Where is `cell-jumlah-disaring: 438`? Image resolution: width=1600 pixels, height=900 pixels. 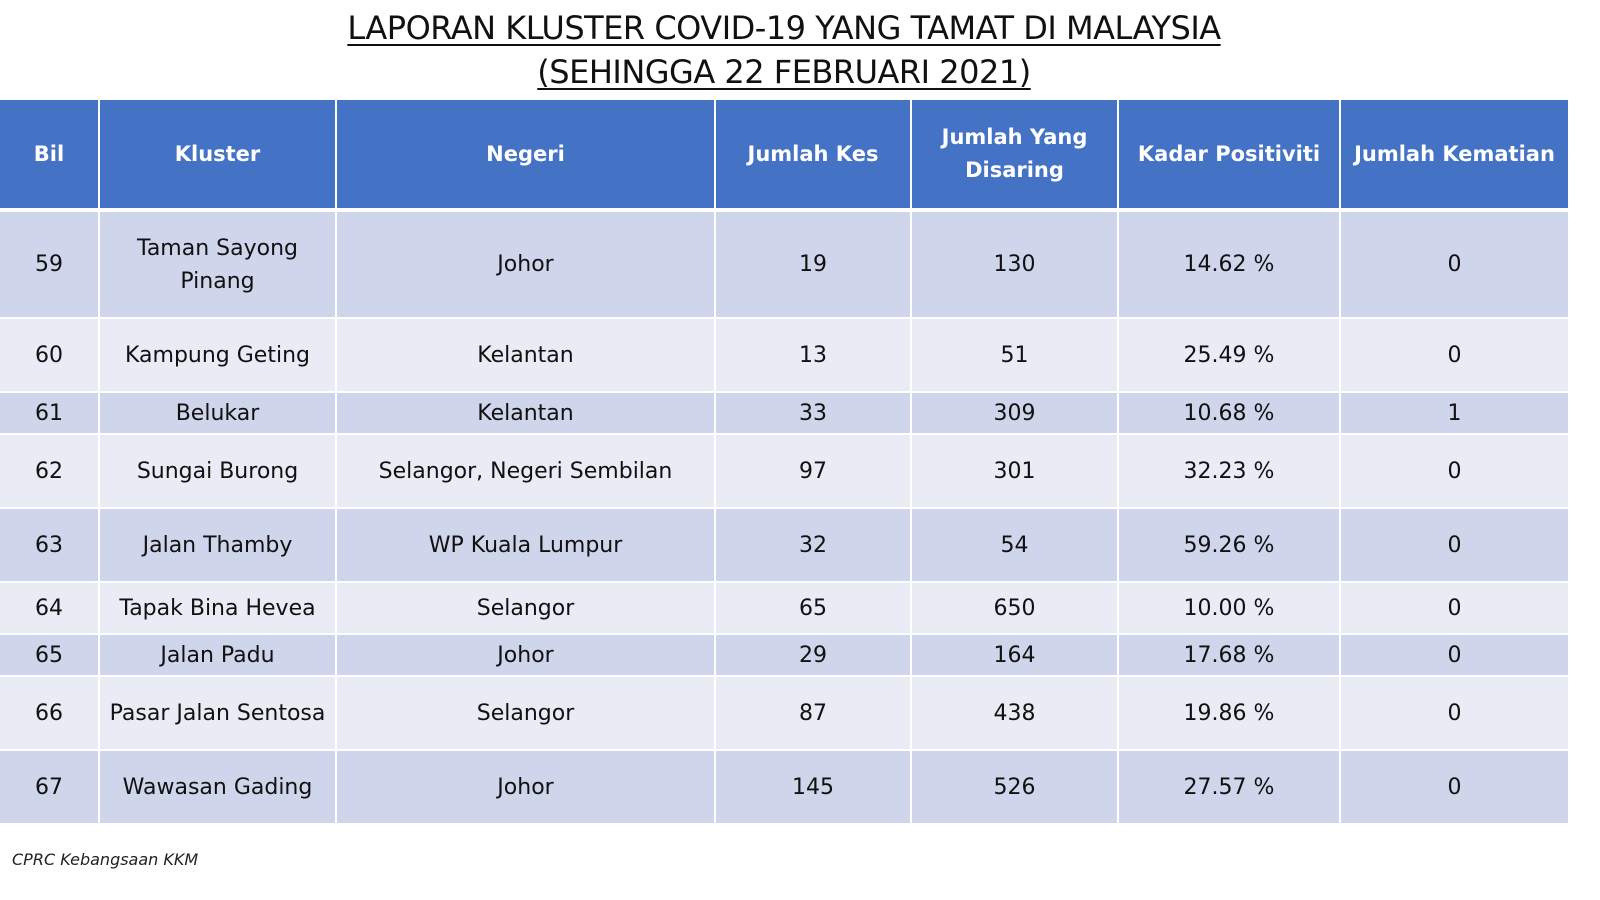 cell-jumlah-disaring: 438 is located at coordinates (1015, 713).